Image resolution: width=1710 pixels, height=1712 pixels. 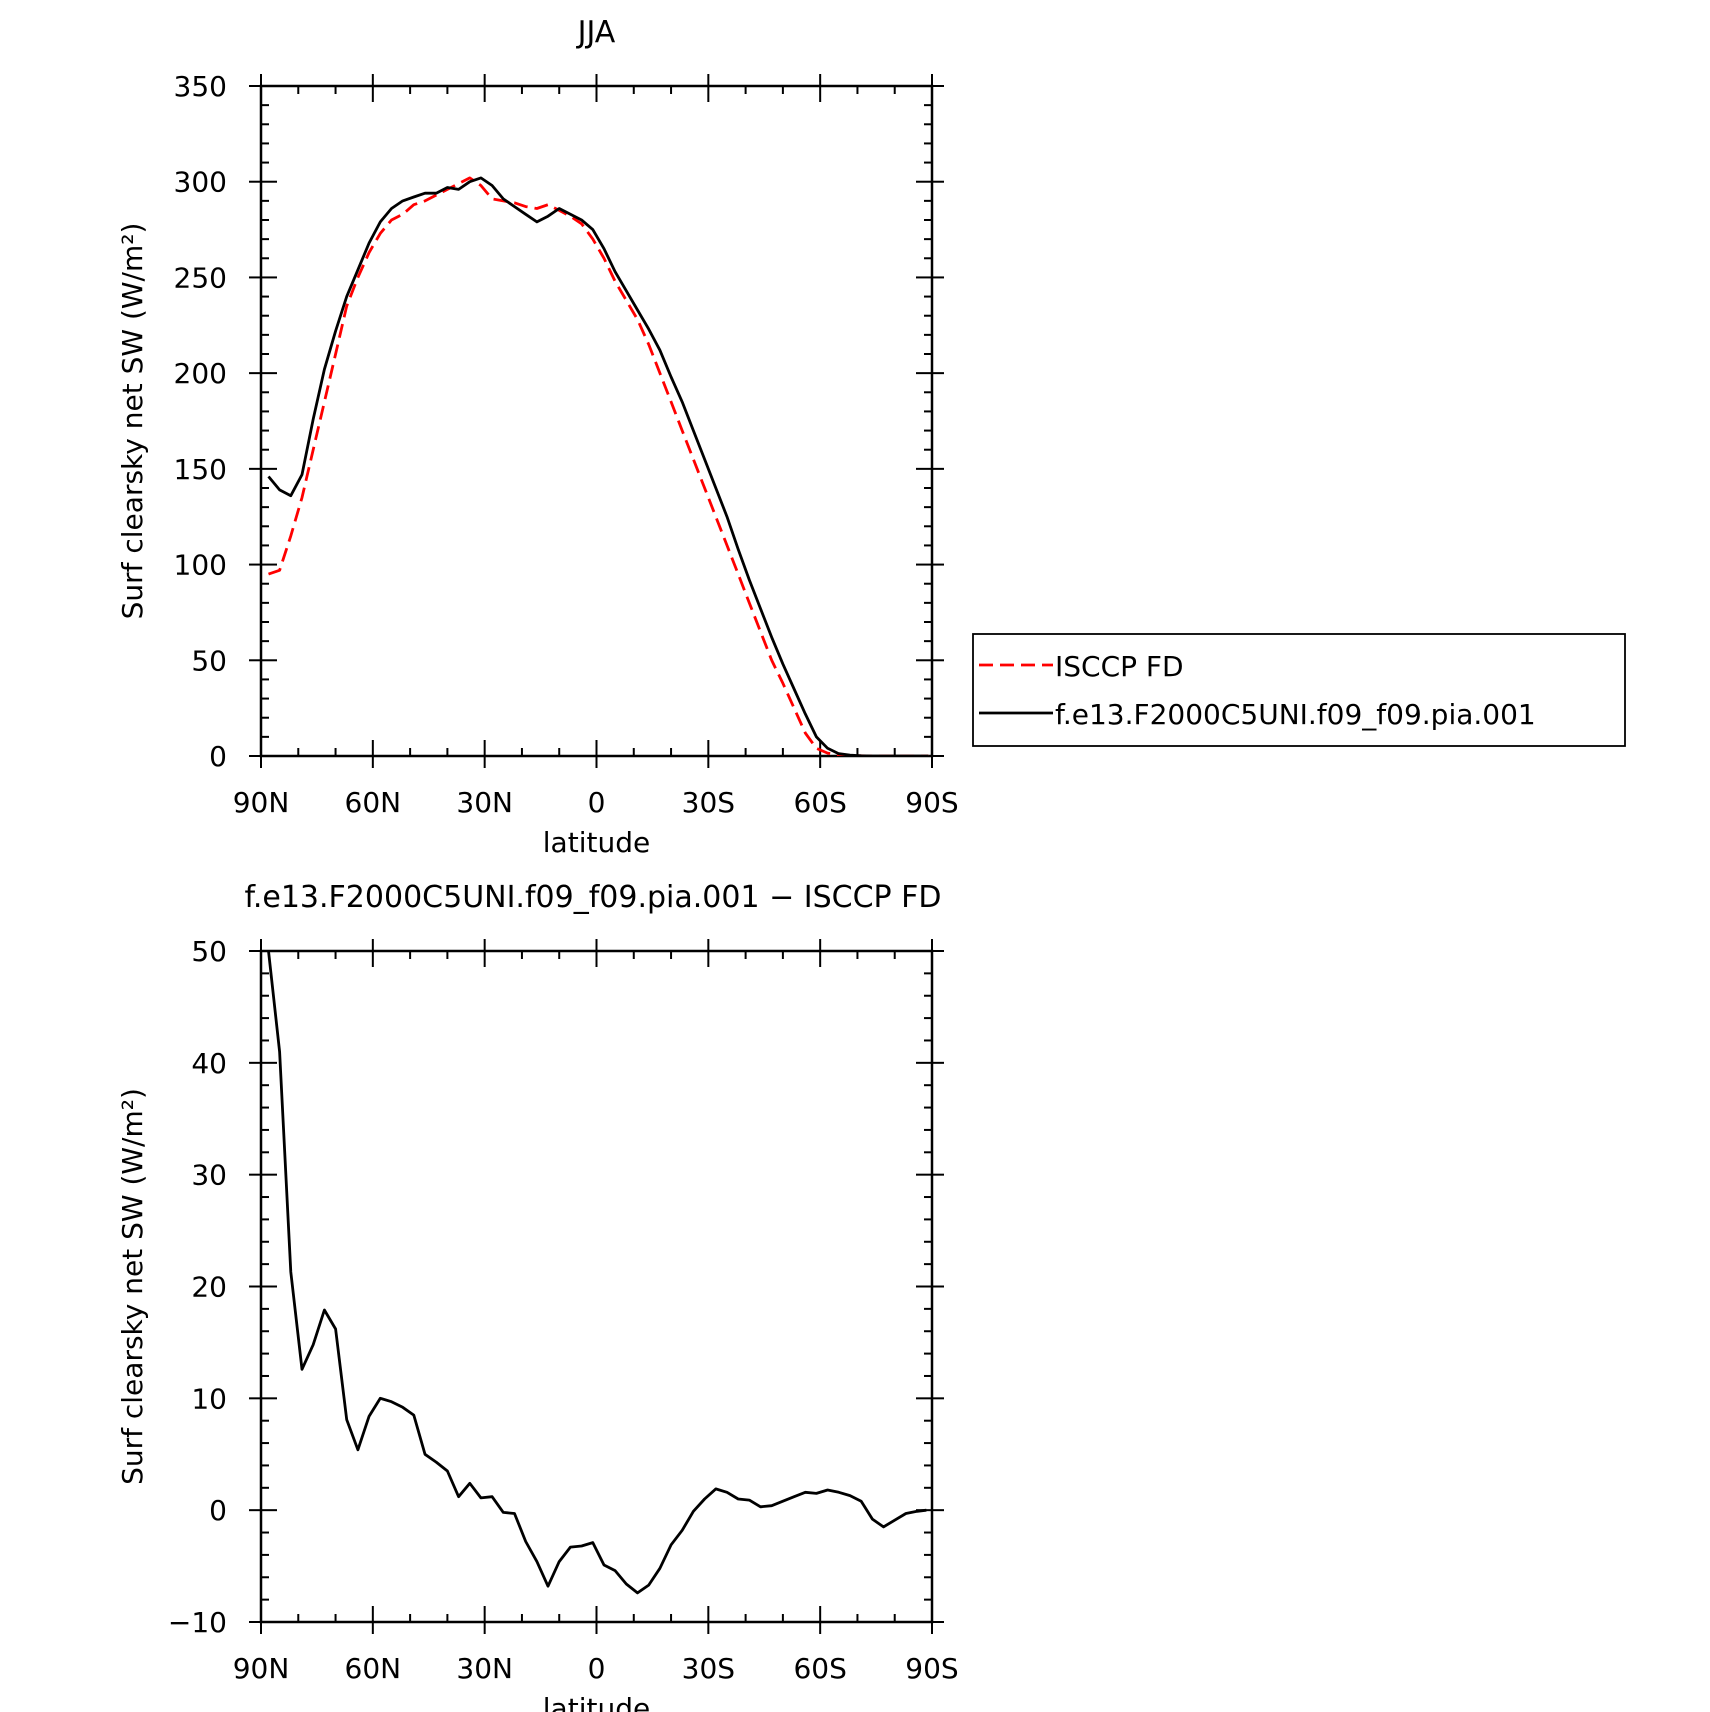 What do you see at coordinates (1295, 714) in the screenshot?
I see `legend-label: f.e13.F2000C5UNI.f09_f09.pia.001` at bounding box center [1295, 714].